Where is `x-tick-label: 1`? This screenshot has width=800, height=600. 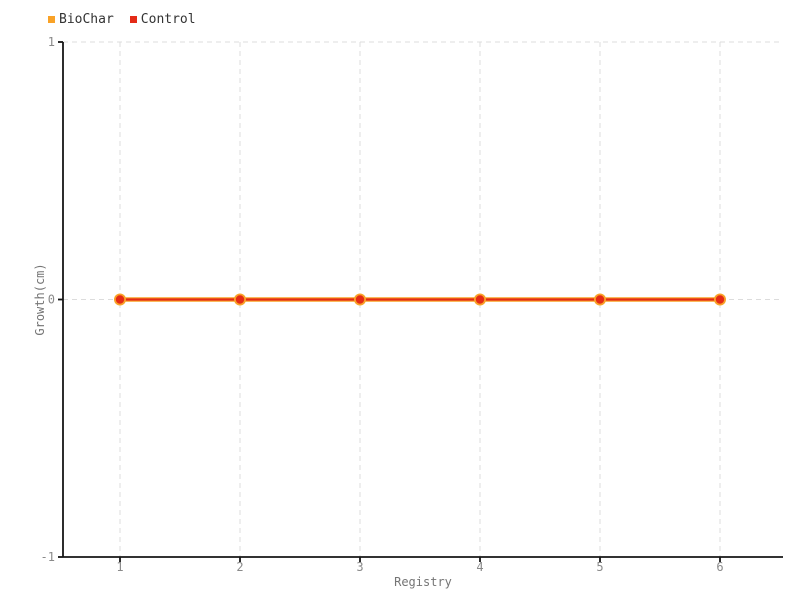 x-tick-label: 1 is located at coordinates (119, 567).